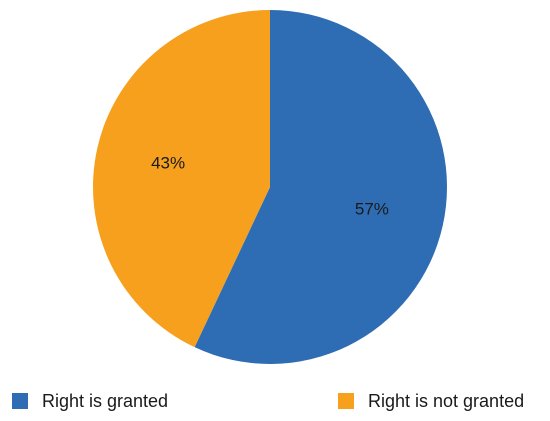 Image resolution: width=550 pixels, height=421 pixels. Describe the element at coordinates (105, 400) in the screenshot. I see `legend-label-right-is-granted: Right is granted` at that location.